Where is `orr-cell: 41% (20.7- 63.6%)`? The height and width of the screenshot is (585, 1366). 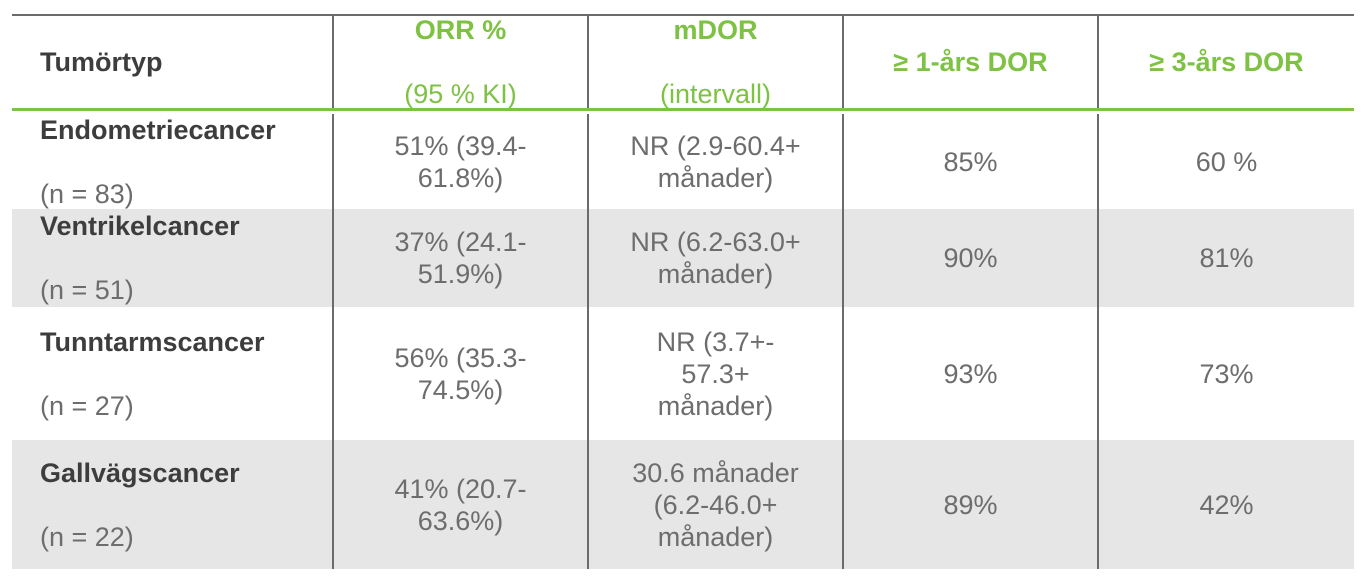 orr-cell: 41% (20.7- 63.6%) is located at coordinates (459, 504).